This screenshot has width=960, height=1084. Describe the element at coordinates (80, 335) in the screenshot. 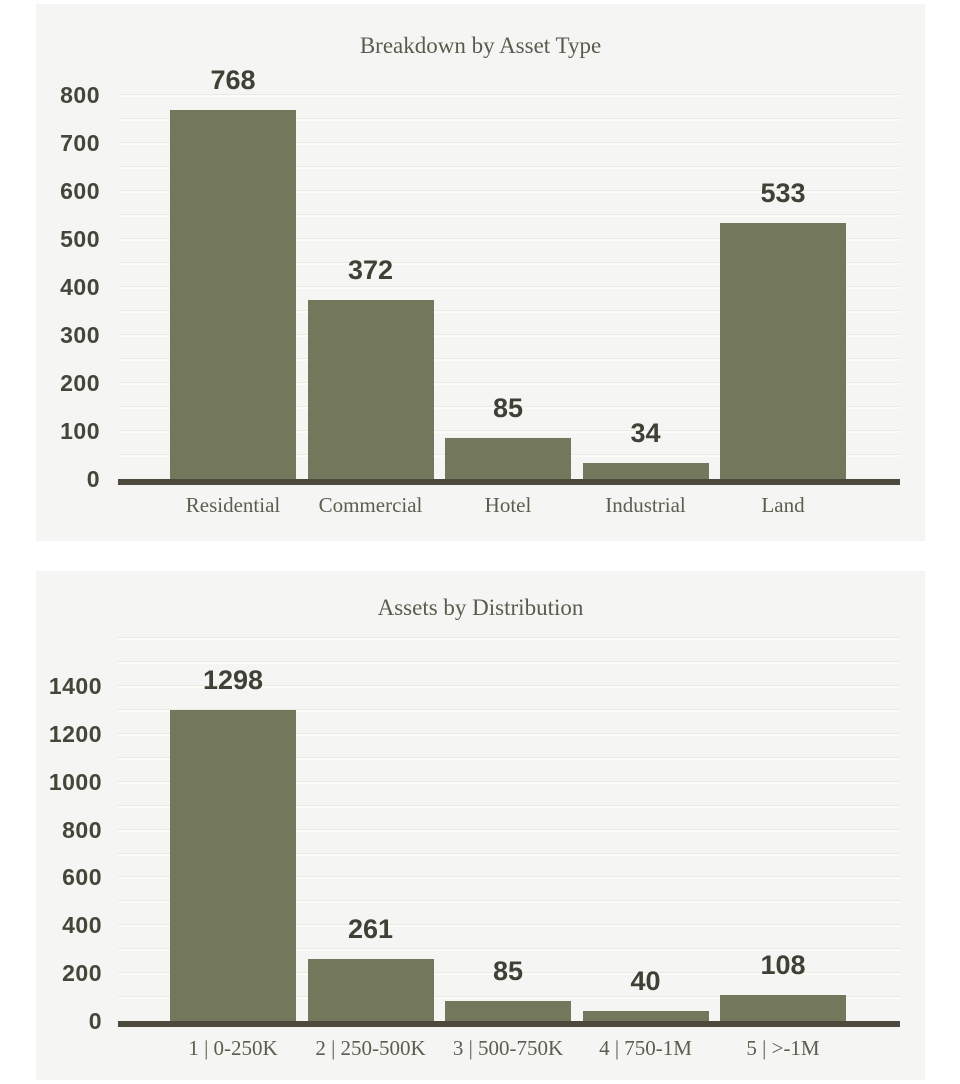

I see `y-axis-tick-label: 300` at that location.